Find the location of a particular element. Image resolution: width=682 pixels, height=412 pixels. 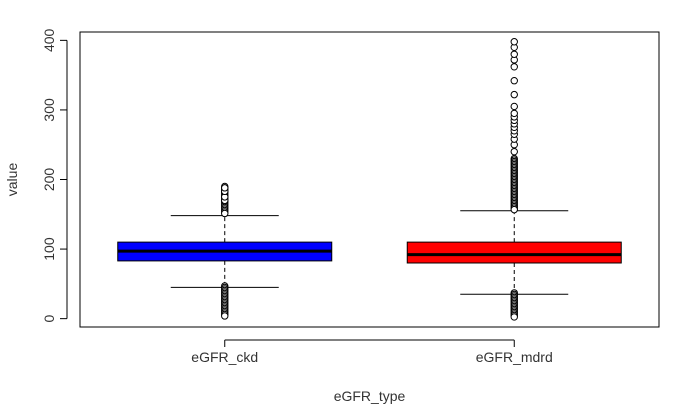

y-axis-label: value is located at coordinates (12, 180).